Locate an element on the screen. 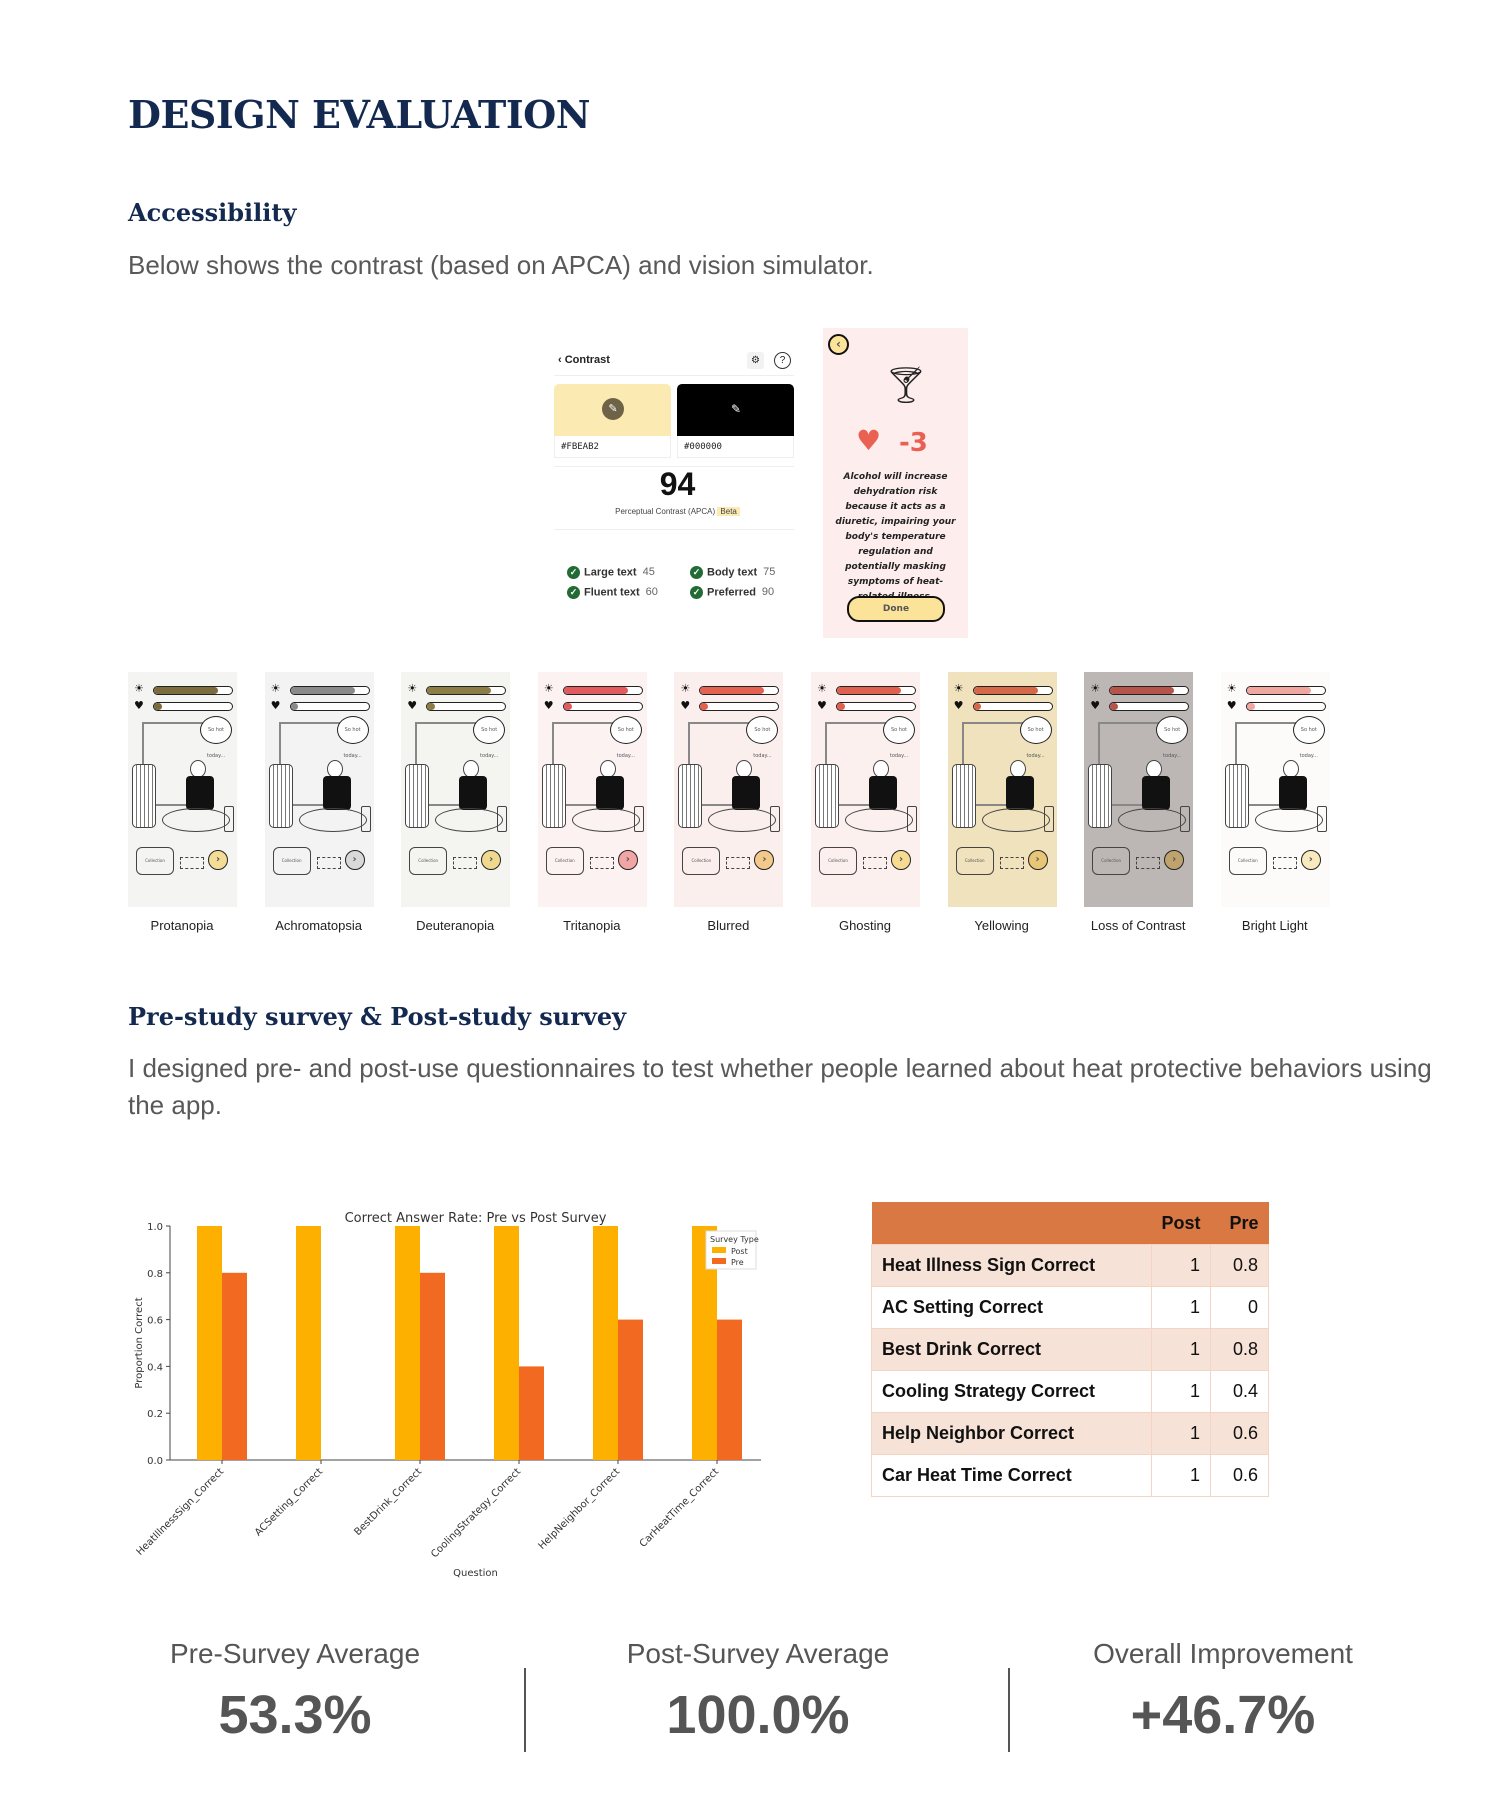  stat-value: +46.7% is located at coordinates (1223, 1715).